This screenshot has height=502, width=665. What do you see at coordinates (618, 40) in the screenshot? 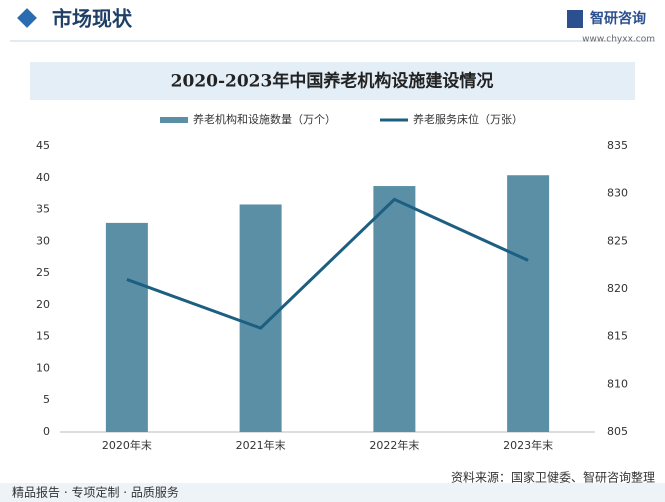
I see `website: www.chyxx.com` at bounding box center [618, 40].